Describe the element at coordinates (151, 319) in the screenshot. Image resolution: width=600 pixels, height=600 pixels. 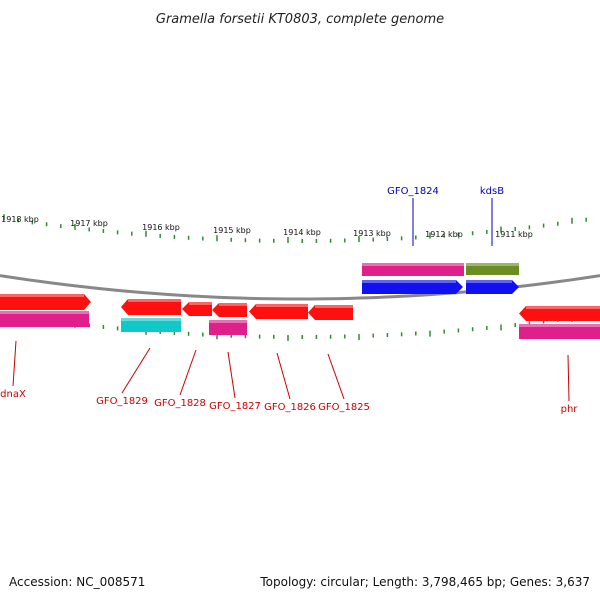
I see `gene-bar-cyan-highlight` at that location.